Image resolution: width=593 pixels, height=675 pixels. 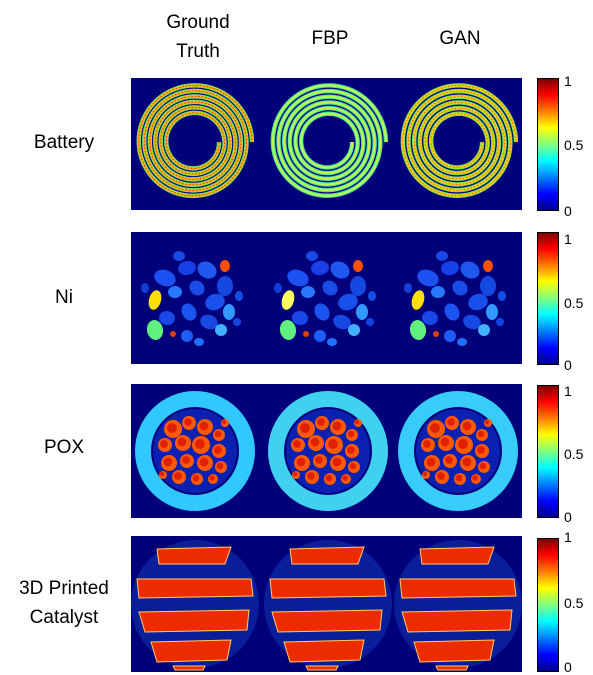 I want to click on column-header-gan: GAN, so click(x=460, y=38).